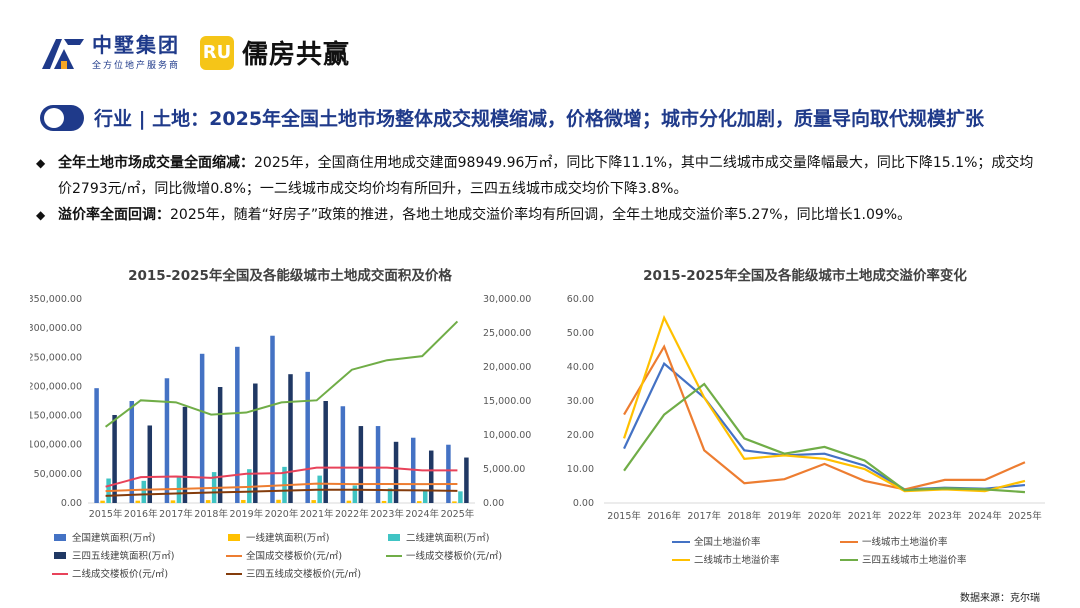 This screenshot has height=608, width=1080. What do you see at coordinates (58, 474) in the screenshot?
I see `y-left-tick-label: 50,000.00` at bounding box center [58, 474].